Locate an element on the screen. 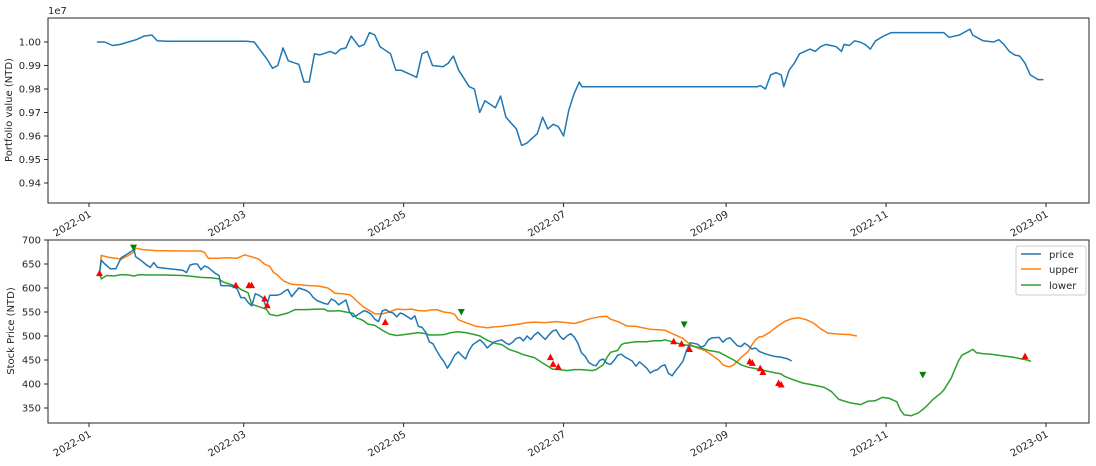  y-tick-label: 700 is located at coordinates (31, 241).